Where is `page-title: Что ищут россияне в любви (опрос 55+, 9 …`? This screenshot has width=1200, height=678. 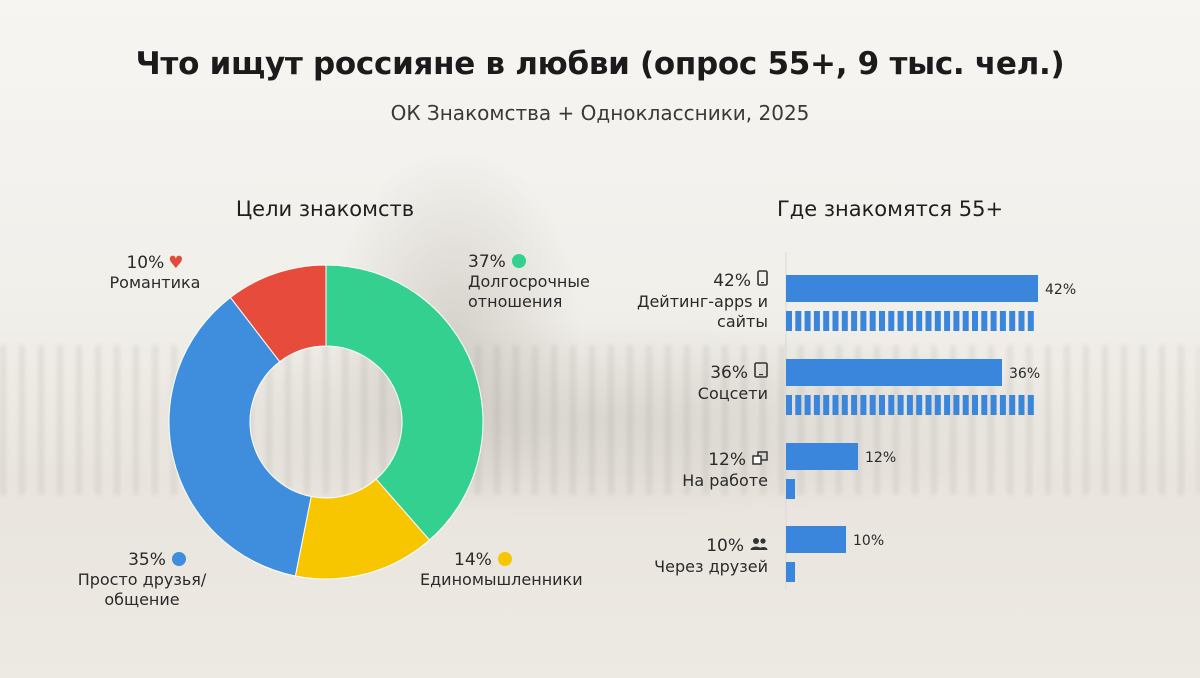
page-title: Что ищут россияне в любви (опрос 55+, 9 … is located at coordinates (600, 64).